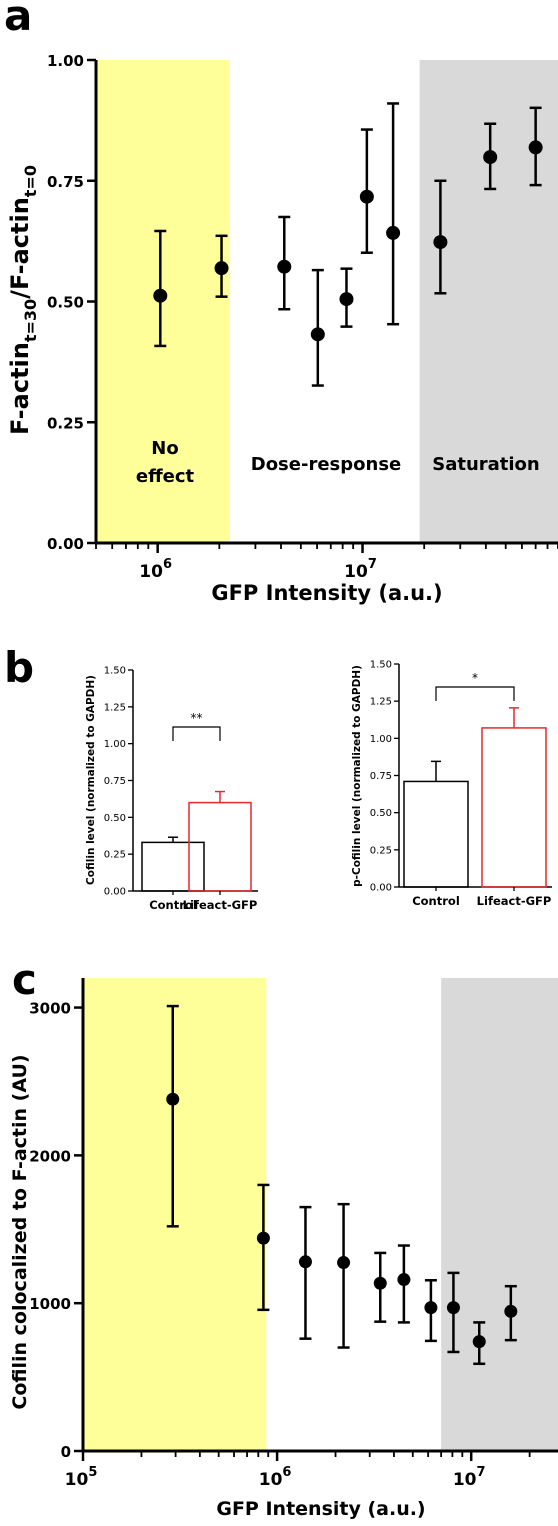 The width and height of the screenshot is (558, 1526). Describe the element at coordinates (320, 1509) in the screenshot. I see `panel-c-x-axis-title: GFP Intensity (a.u.)` at that location.